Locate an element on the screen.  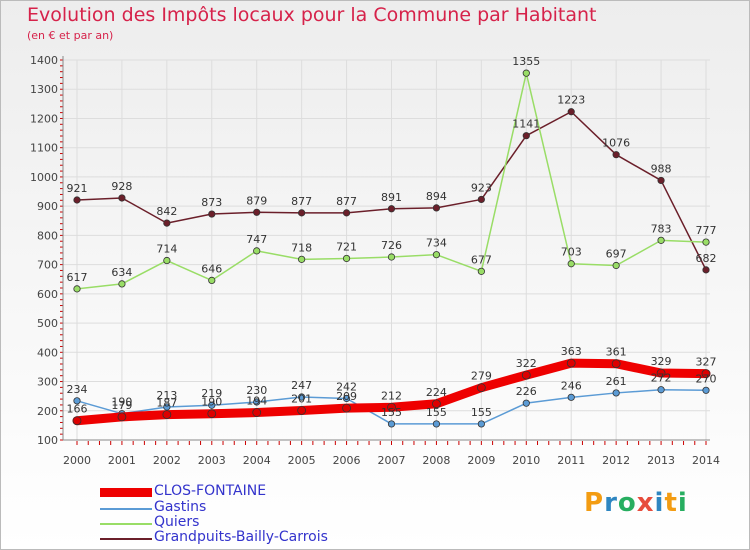
x-tick-label: 2005 is located at coordinates (302, 460).